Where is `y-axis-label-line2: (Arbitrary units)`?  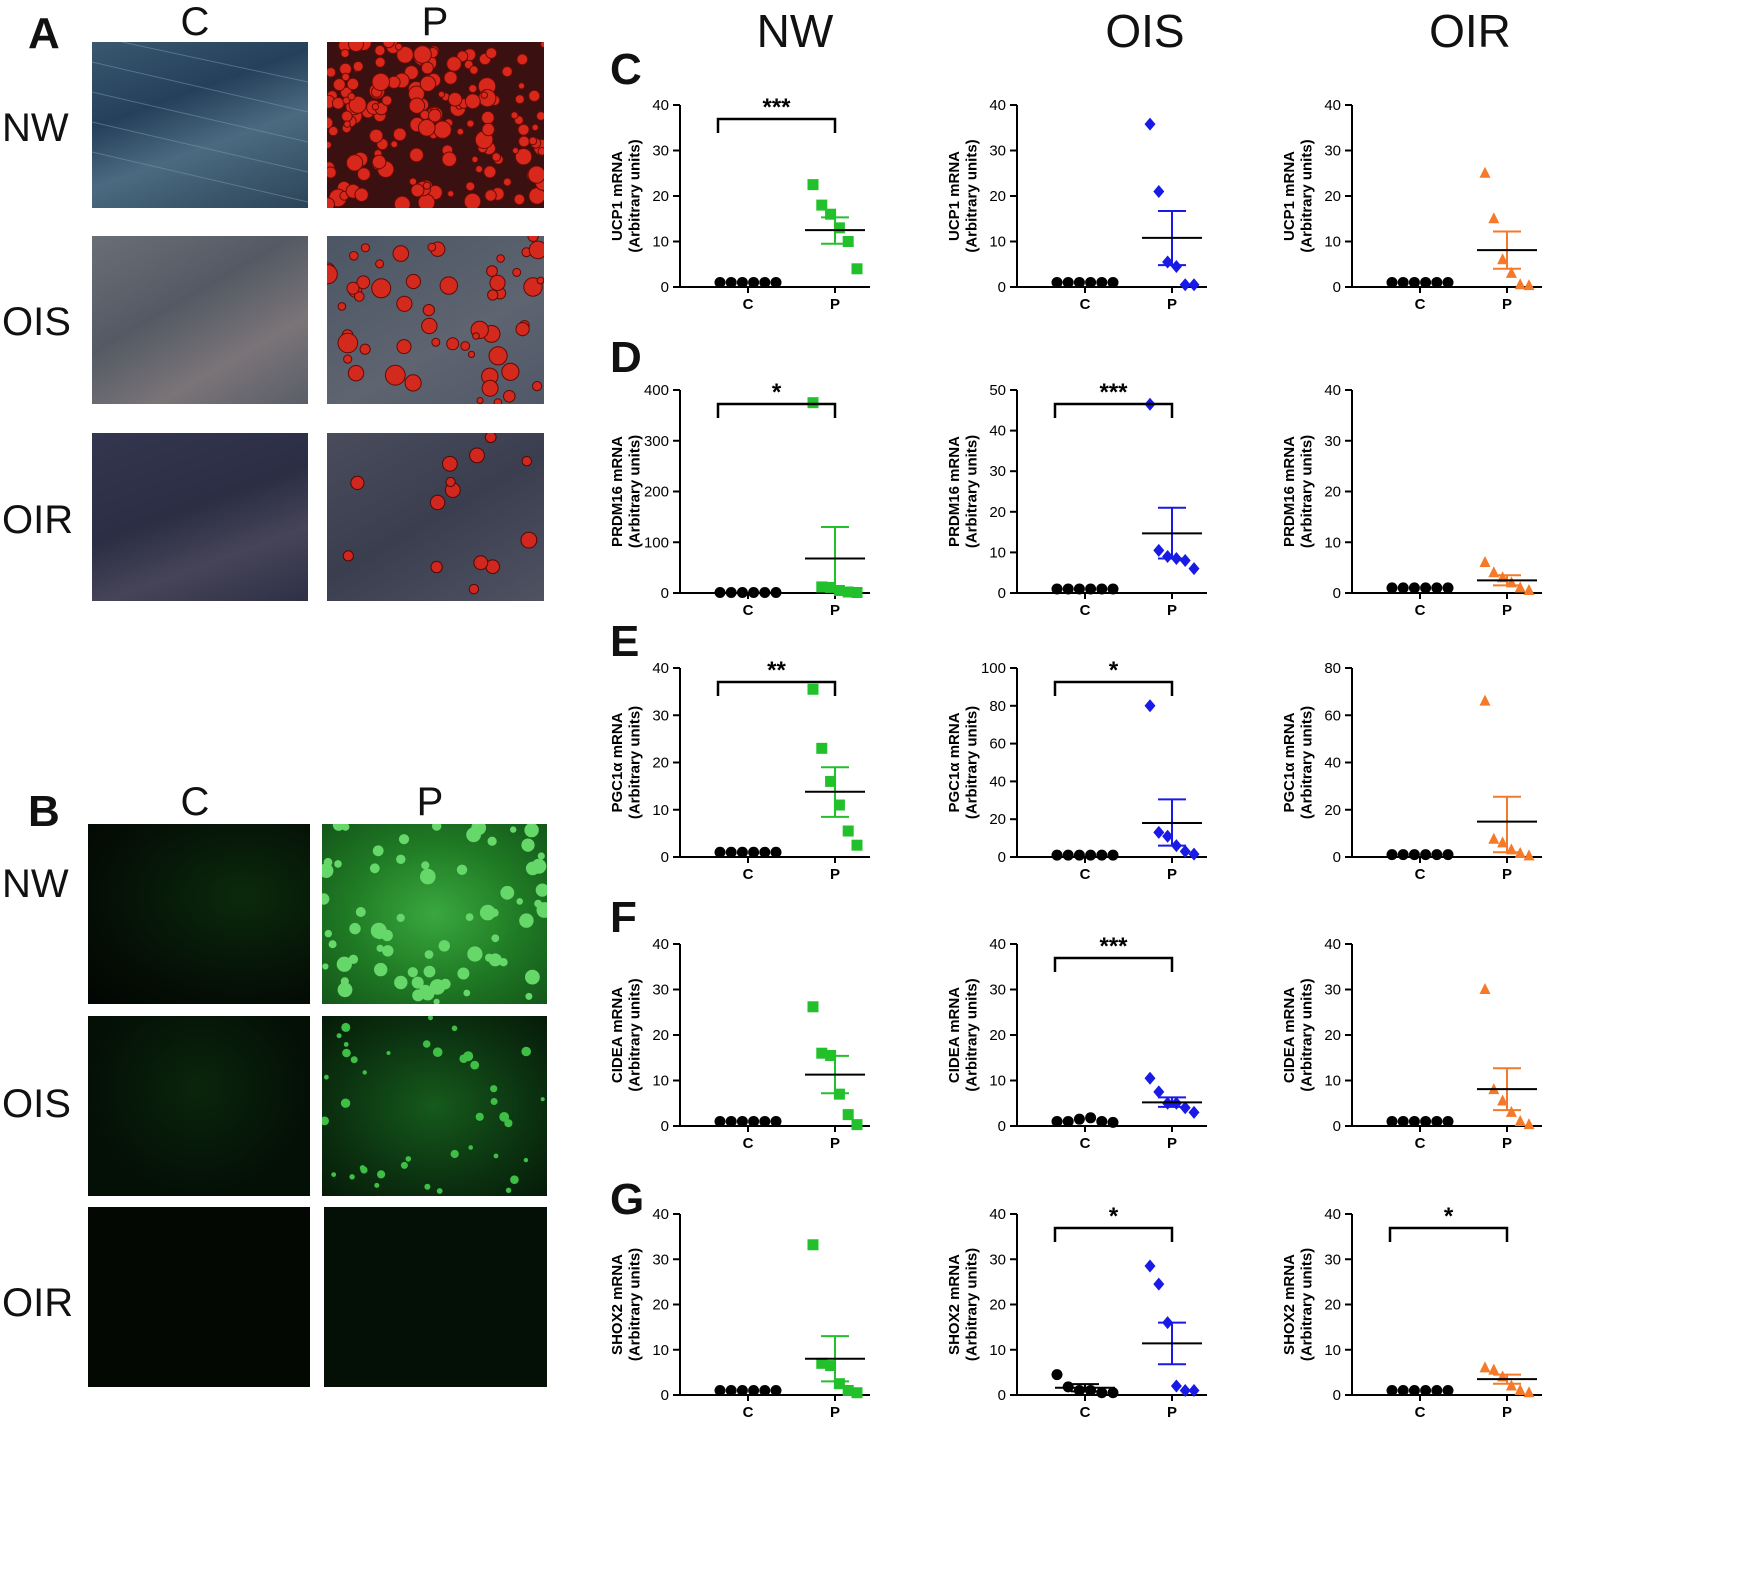 y-axis-label-line2: (Arbitrary units) is located at coordinates (971, 762).